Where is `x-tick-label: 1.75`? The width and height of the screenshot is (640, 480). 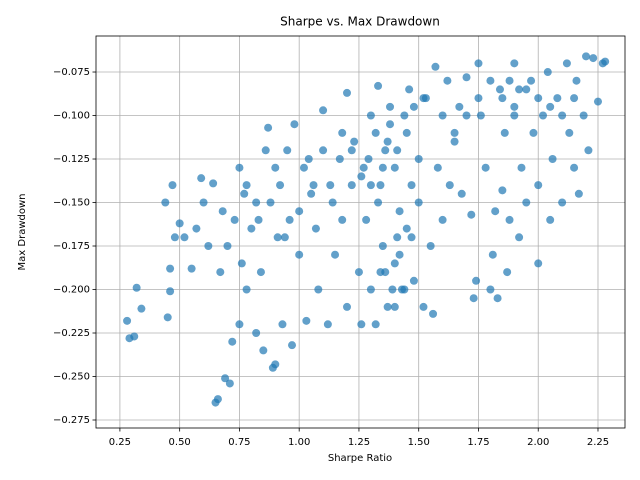
x-tick-label: 1.75 is located at coordinates (478, 442).